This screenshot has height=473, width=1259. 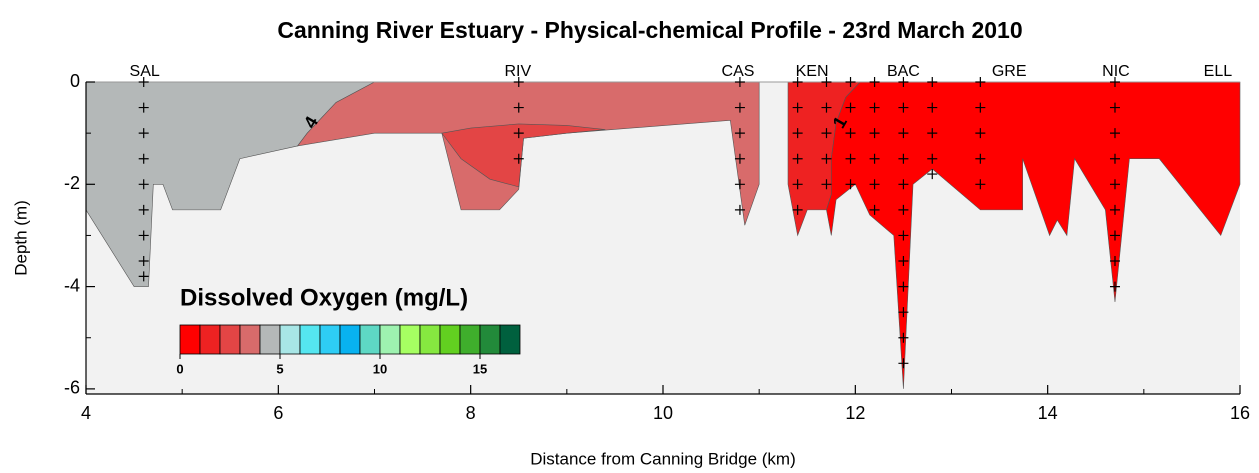 I want to click on station-label: GRE, so click(x=1009, y=71).